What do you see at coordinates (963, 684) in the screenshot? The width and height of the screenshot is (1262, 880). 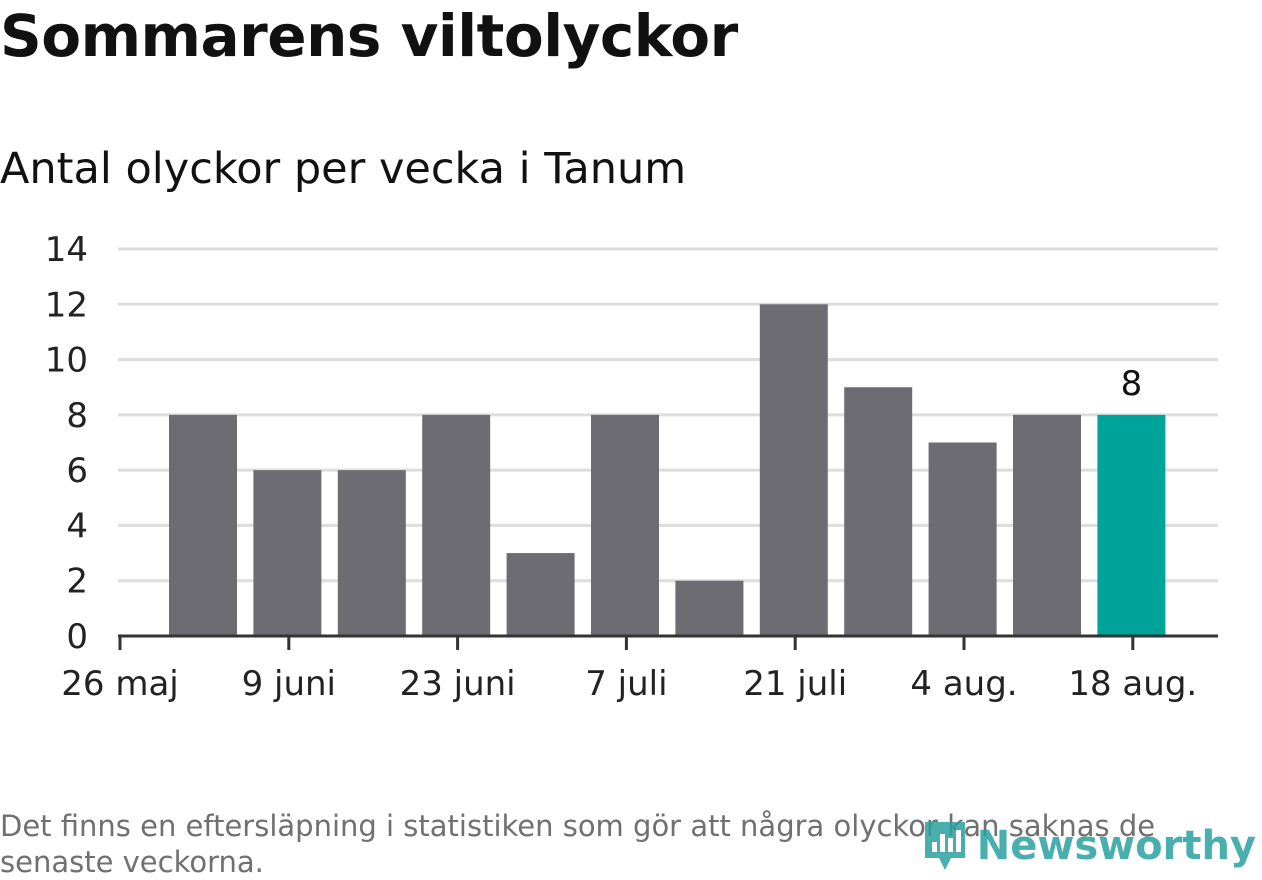 I see `x-tick-label: 4 aug.` at bounding box center [963, 684].